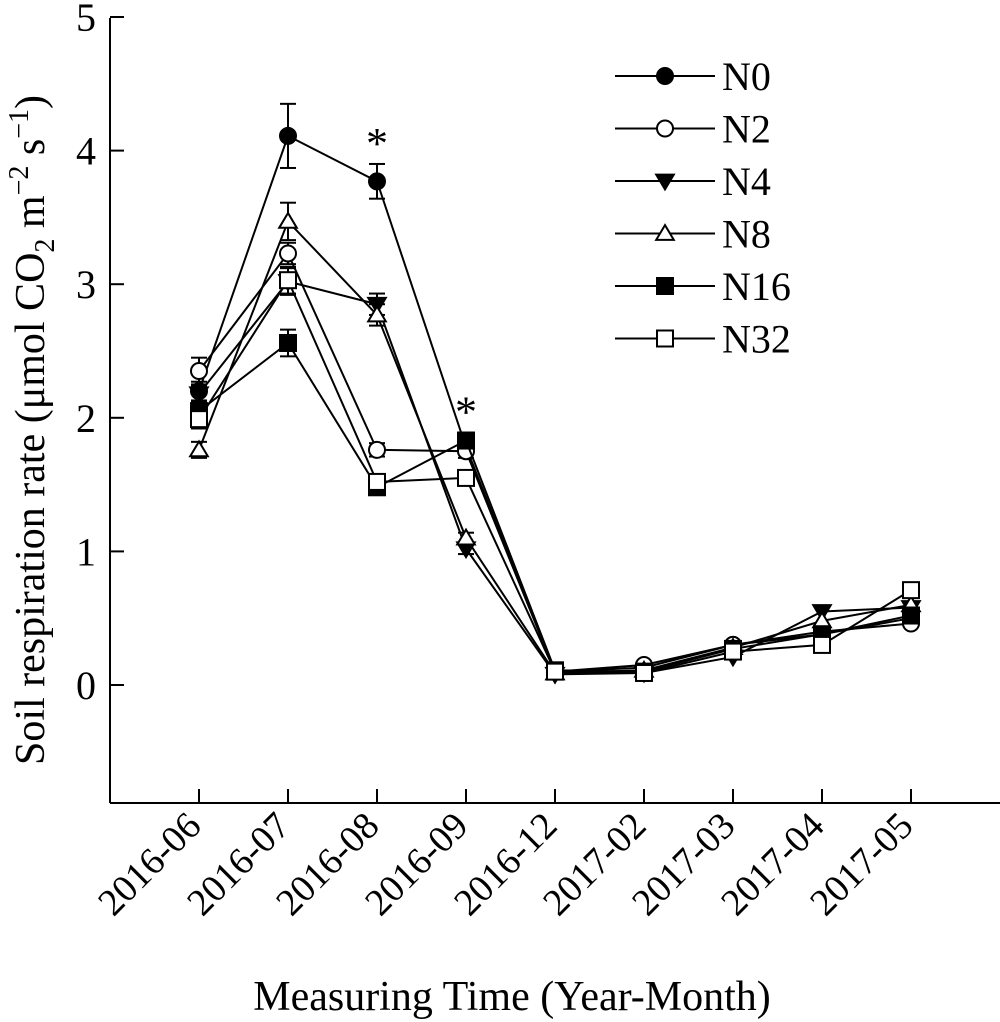 The image size is (1000, 1022). Describe the element at coordinates (86, 551) in the screenshot. I see `y-tick-label: 1` at that location.